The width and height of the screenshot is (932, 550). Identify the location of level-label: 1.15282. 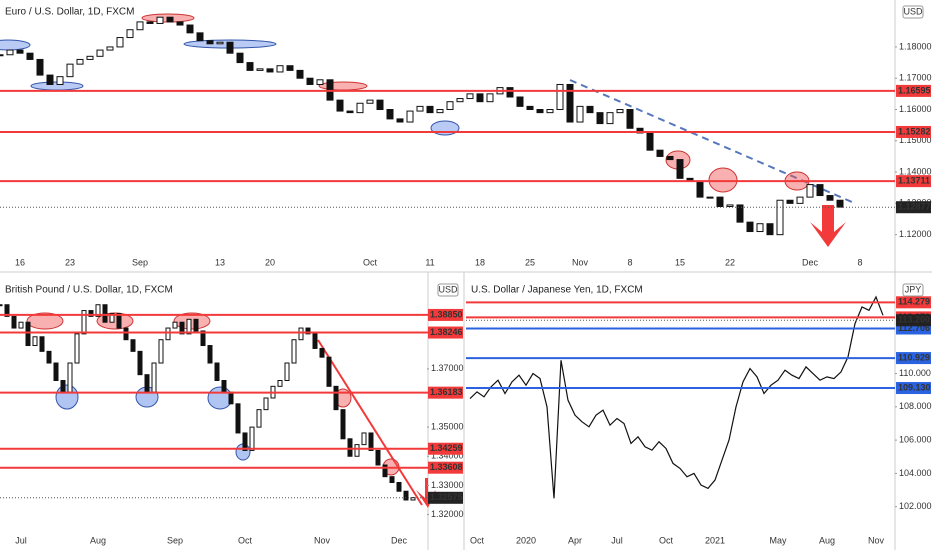
(914, 131).